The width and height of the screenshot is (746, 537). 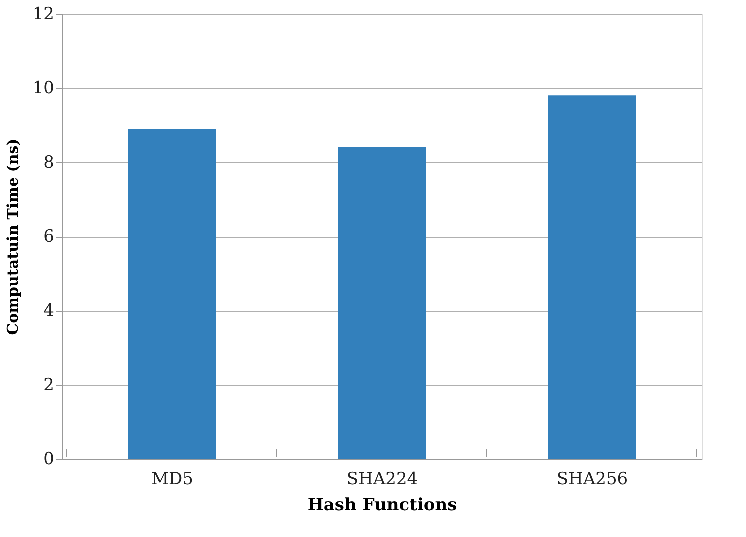 What do you see at coordinates (49, 311) in the screenshot?
I see `y-tick-label: 4` at bounding box center [49, 311].